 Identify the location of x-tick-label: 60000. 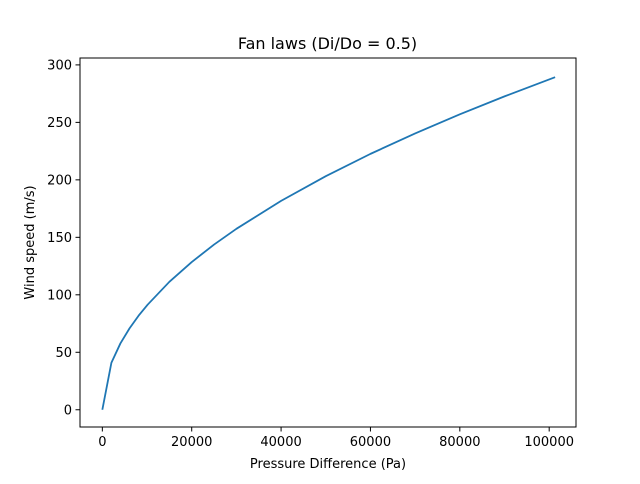
(370, 442).